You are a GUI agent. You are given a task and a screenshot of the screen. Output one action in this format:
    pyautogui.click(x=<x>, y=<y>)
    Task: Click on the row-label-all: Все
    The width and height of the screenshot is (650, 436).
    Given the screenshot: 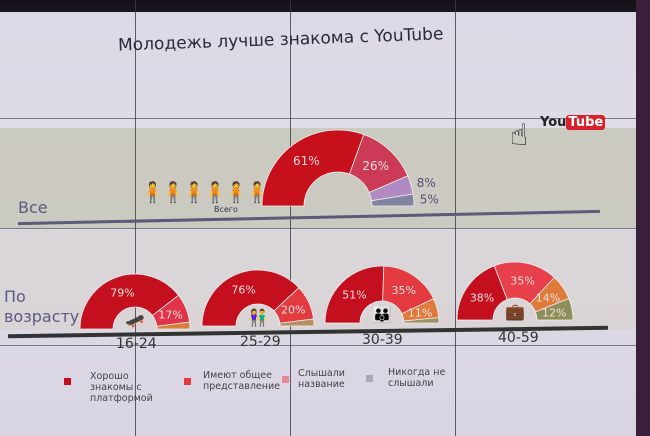 What is the action you would take?
    pyautogui.click(x=33, y=207)
    